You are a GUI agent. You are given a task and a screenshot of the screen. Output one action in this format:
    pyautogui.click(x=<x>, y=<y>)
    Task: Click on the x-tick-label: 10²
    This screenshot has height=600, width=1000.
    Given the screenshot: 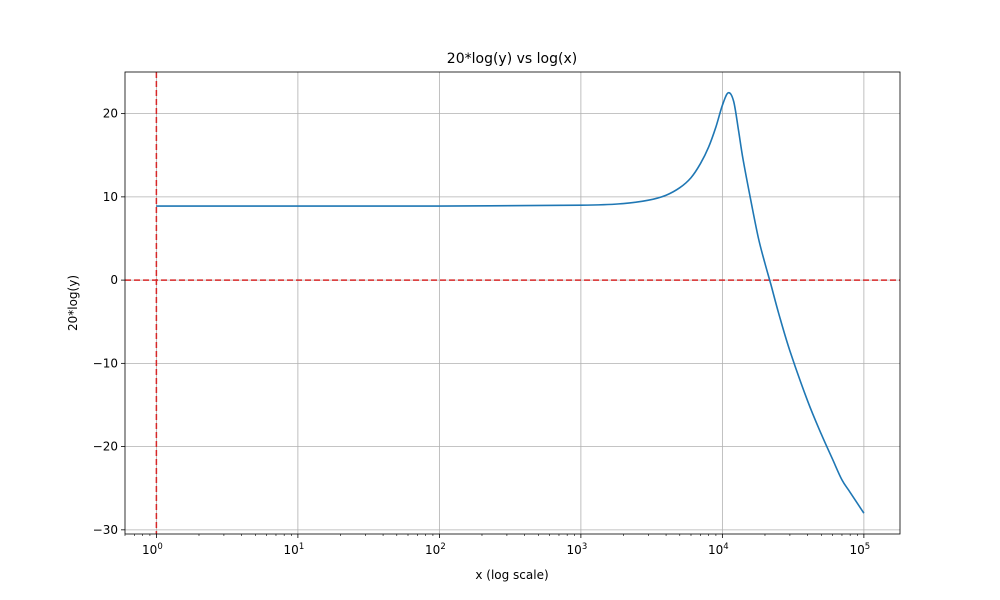 What is the action you would take?
    pyautogui.click(x=435, y=549)
    